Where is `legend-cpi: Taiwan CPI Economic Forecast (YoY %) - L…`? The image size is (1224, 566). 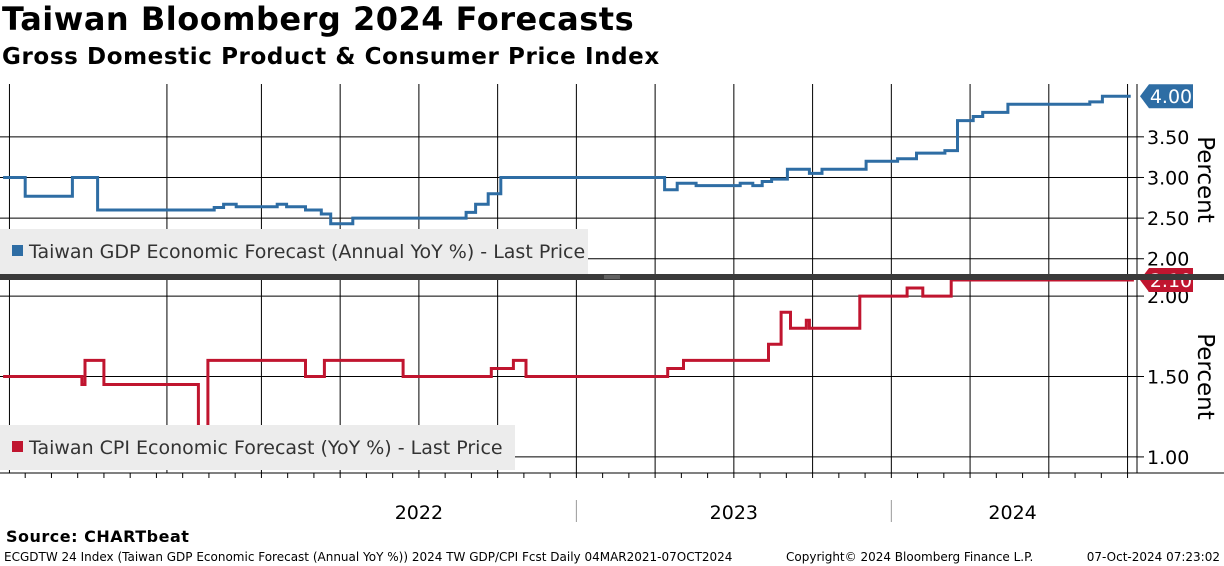
legend-cpi: Taiwan CPI Economic Forecast (YoY %) - L… is located at coordinates (257, 447).